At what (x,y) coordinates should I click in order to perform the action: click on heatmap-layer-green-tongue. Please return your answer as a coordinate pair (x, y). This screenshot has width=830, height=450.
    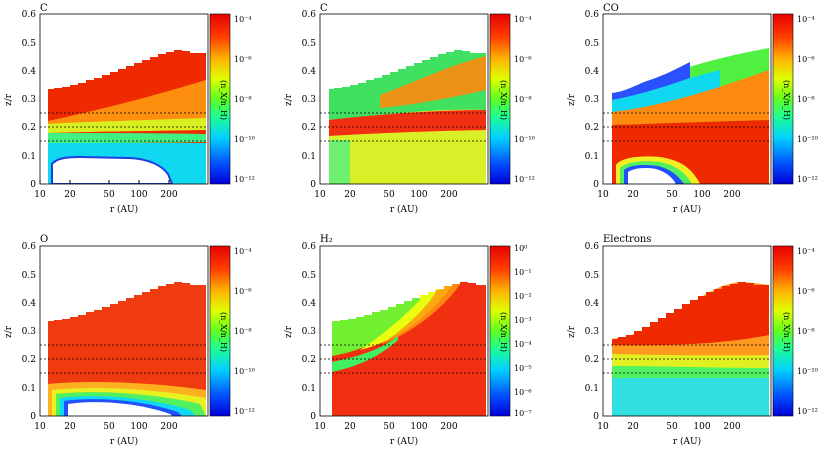
    Looking at the image, I should click on (365, 354).